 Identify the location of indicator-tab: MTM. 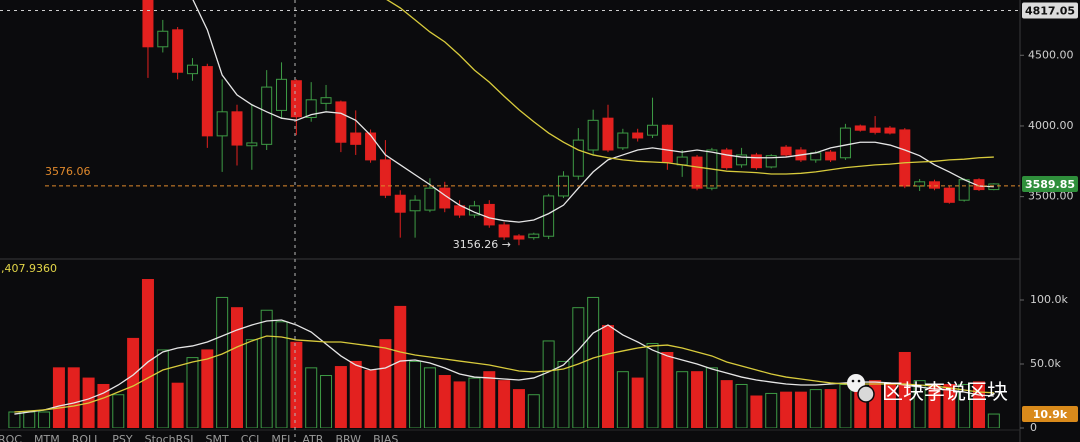
(47, 437).